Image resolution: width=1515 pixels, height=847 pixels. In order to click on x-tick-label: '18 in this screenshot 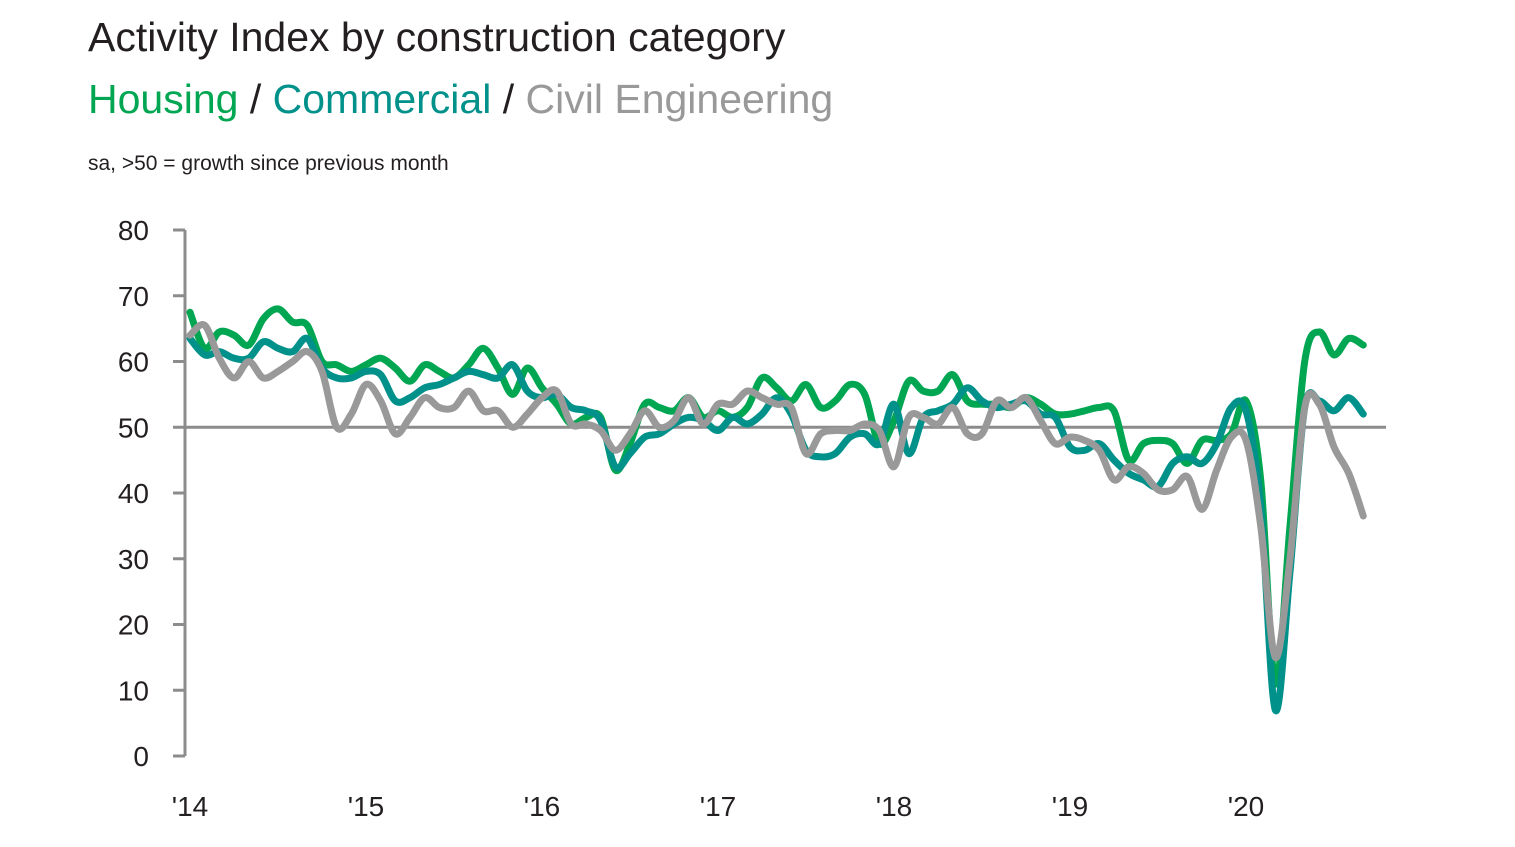, I will do `click(894, 806)`.